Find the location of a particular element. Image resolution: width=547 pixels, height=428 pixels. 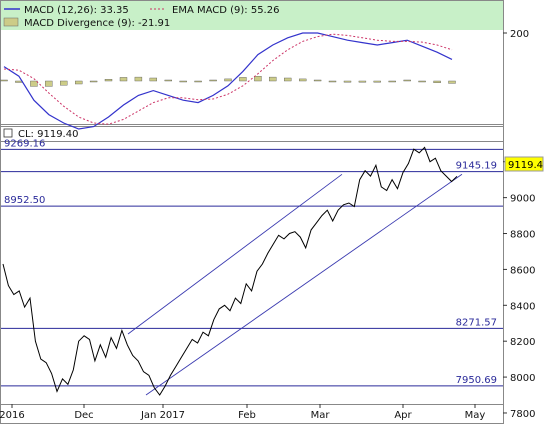

last-price-tag is located at coordinates (524, 164).